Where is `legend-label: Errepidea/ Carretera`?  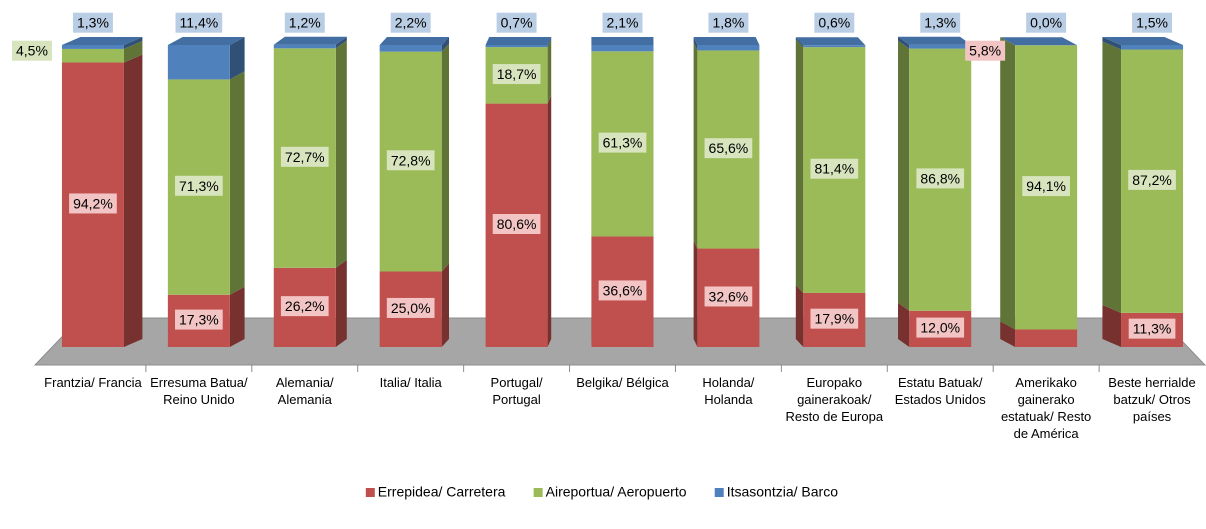
legend-label: Errepidea/ Carretera is located at coordinates (442, 492).